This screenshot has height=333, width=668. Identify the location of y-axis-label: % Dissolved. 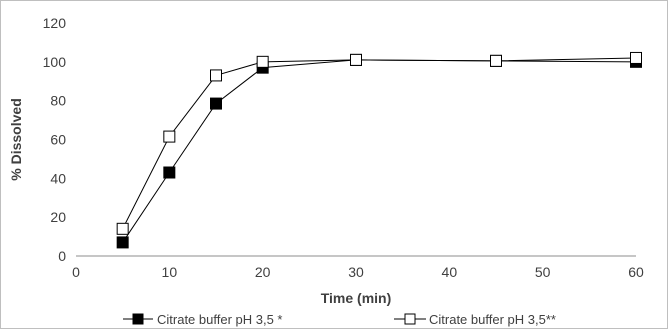
(16, 139).